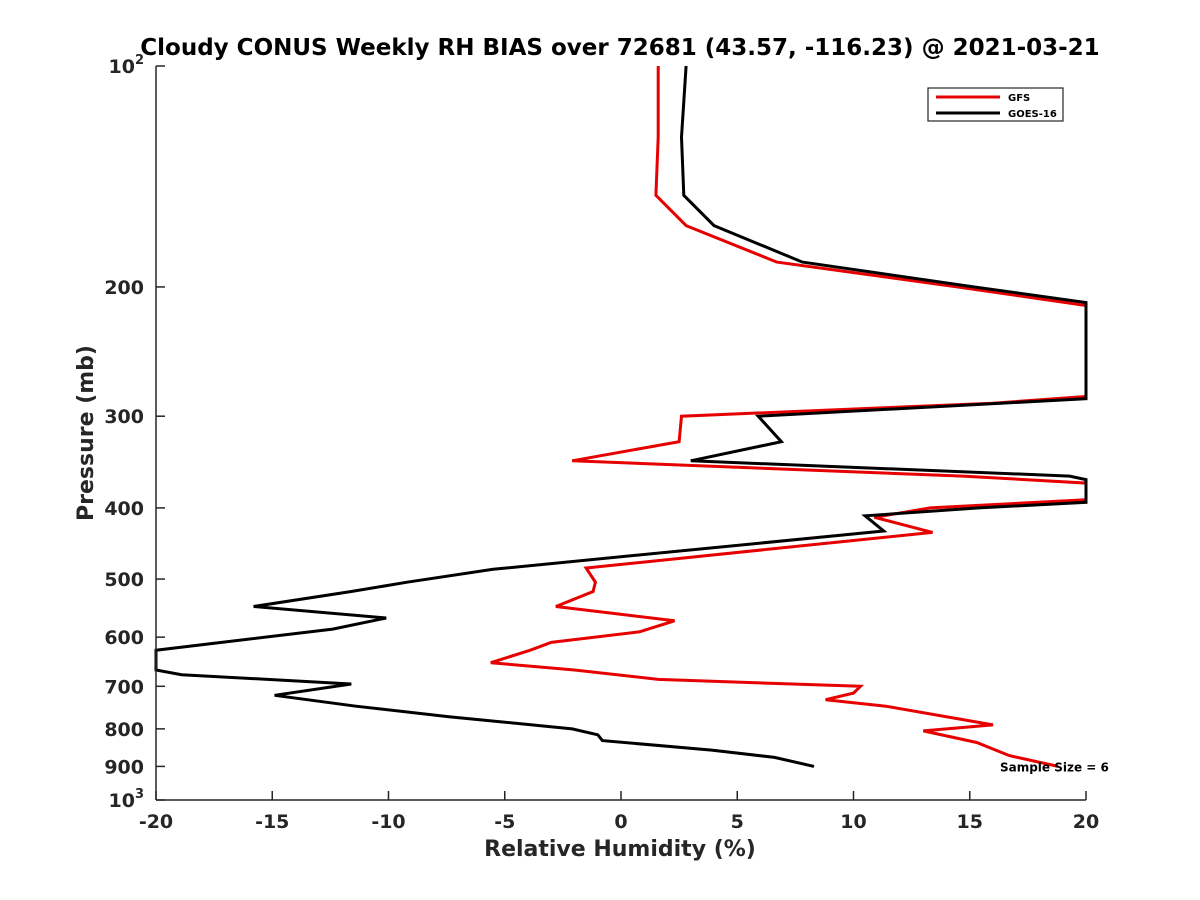  I want to click on x-tick-label: 5, so click(737, 822).